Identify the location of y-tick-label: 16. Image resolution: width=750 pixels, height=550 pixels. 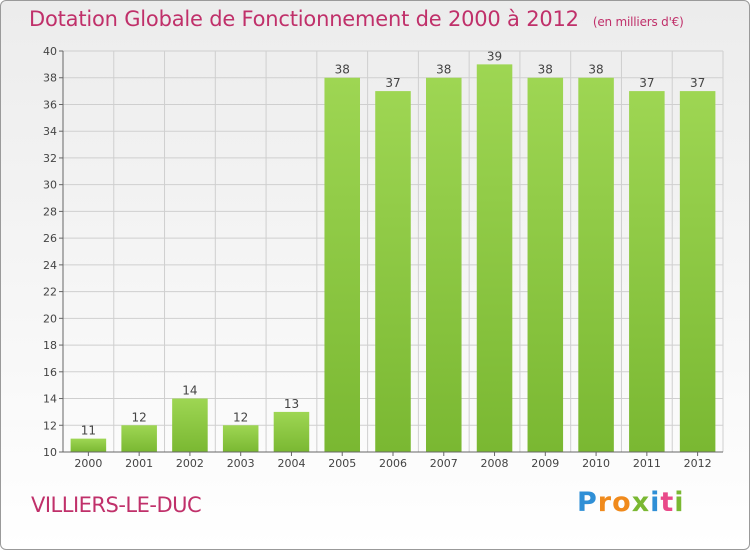
(50, 372).